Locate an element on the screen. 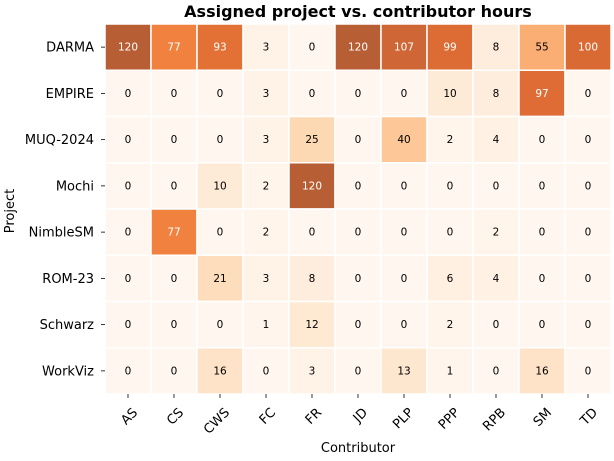 The height and width of the screenshot is (461, 614). cell-value-label: 93 is located at coordinates (219, 48).